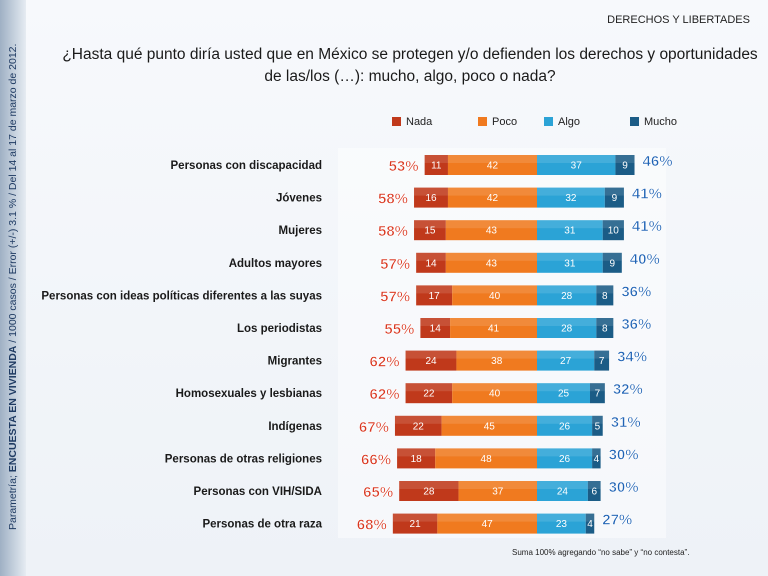 This screenshot has width=768, height=576. I want to click on data-label-mucho: 10, so click(614, 231).